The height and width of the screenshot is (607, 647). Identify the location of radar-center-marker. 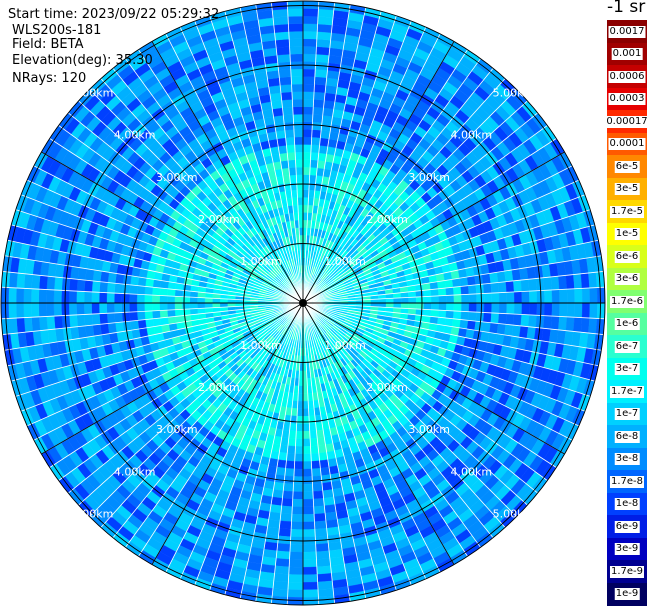
(303, 303).